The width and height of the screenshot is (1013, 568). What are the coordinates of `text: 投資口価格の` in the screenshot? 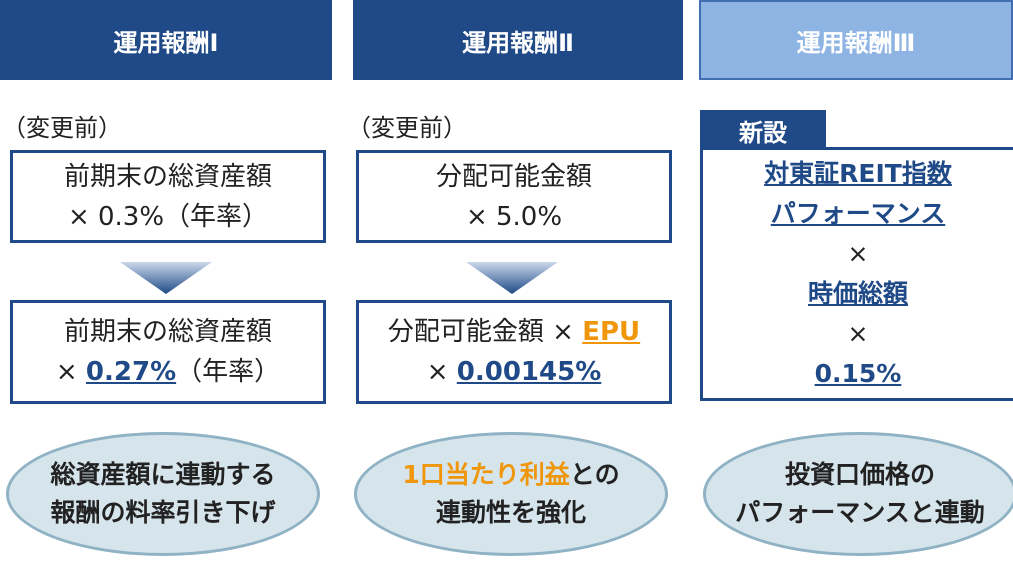 It's located at (859, 474).